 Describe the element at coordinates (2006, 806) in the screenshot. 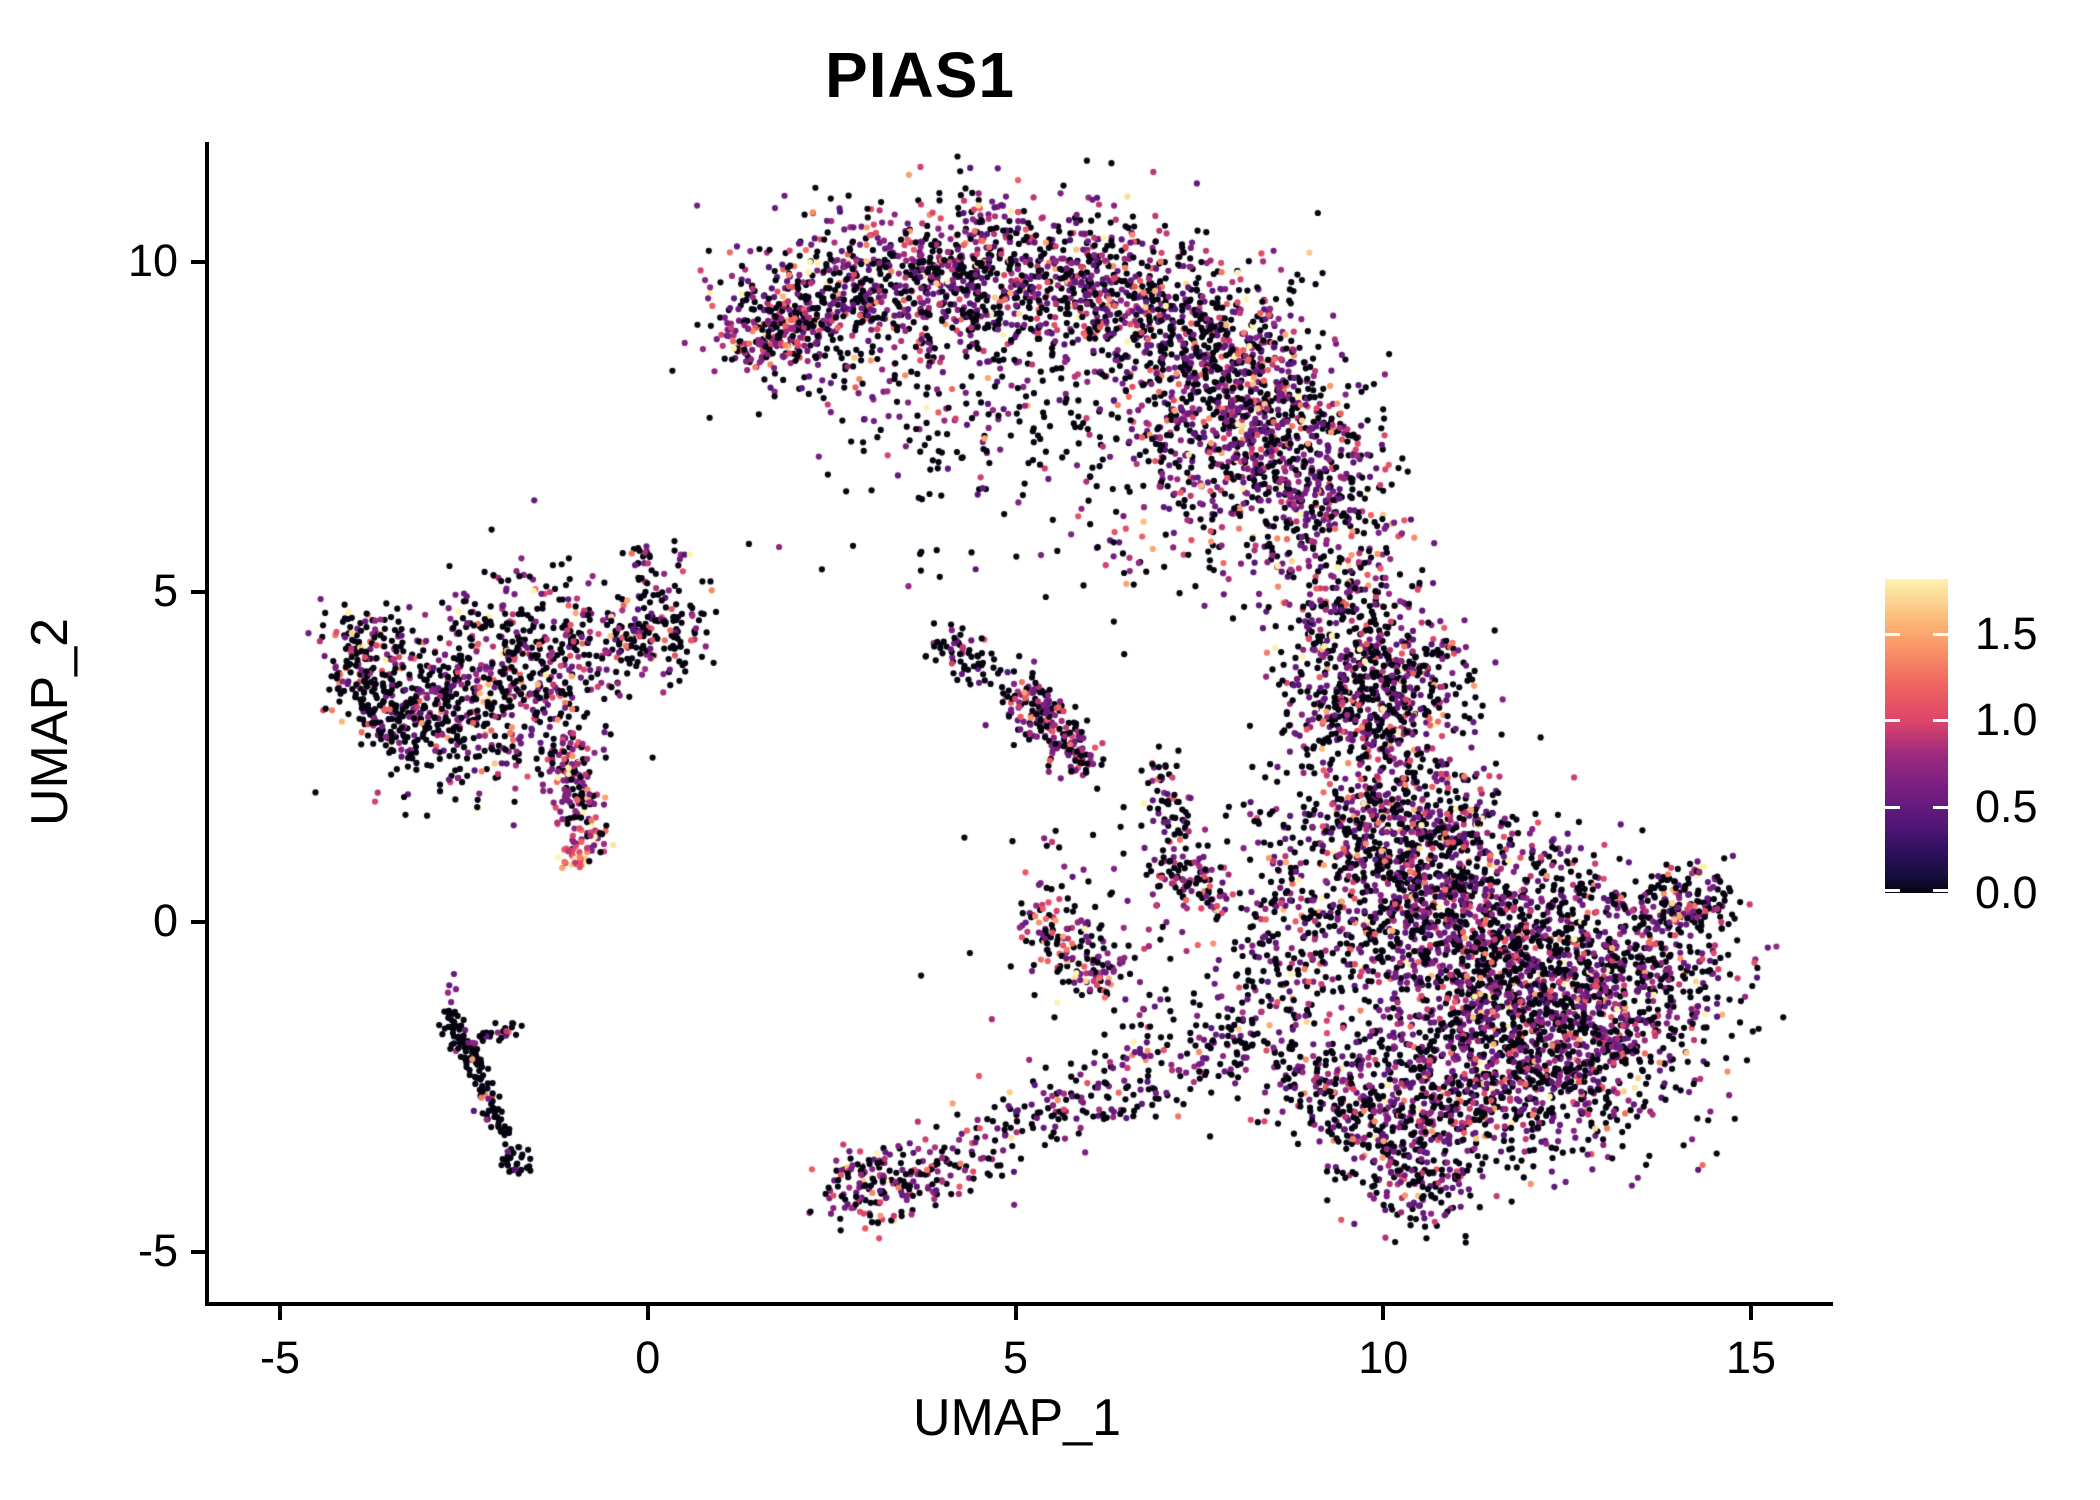

I see `legend-tick-label: 0.5` at that location.